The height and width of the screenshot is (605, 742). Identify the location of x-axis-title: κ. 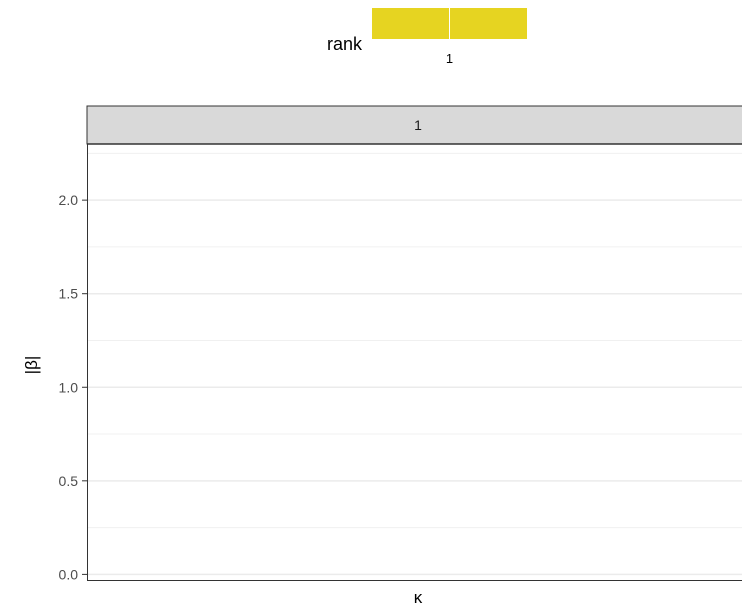
(418, 596).